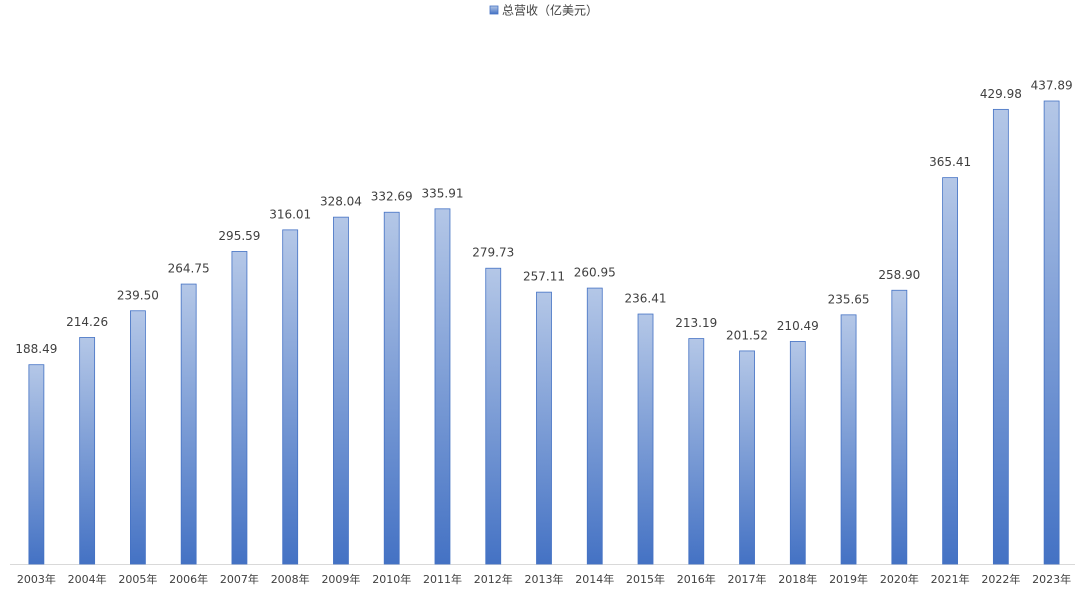 Image resolution: width=1080 pixels, height=589 pixels. What do you see at coordinates (188, 579) in the screenshot?
I see `x-tick-label: 2006年` at bounding box center [188, 579].